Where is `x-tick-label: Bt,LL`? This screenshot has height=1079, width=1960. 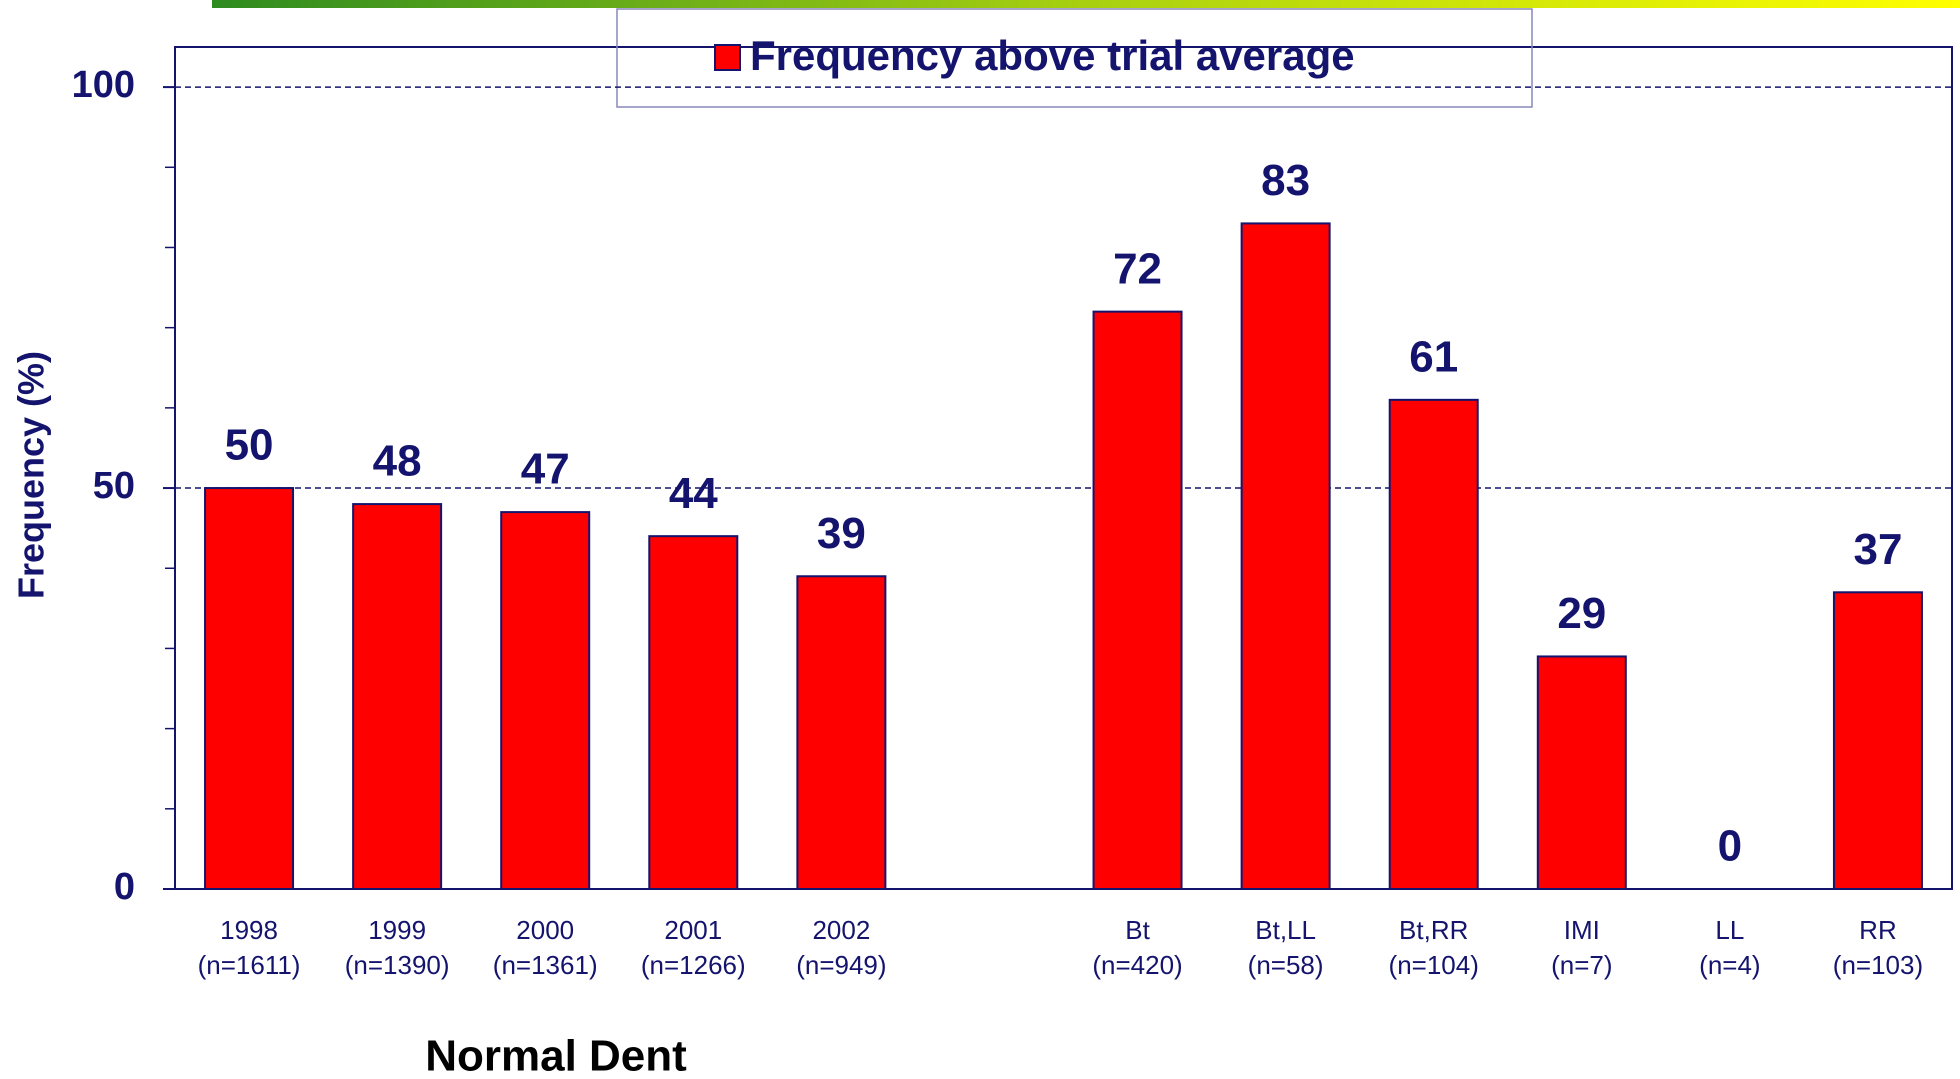 x-tick-label: Bt,LL is located at coordinates (1285, 930).